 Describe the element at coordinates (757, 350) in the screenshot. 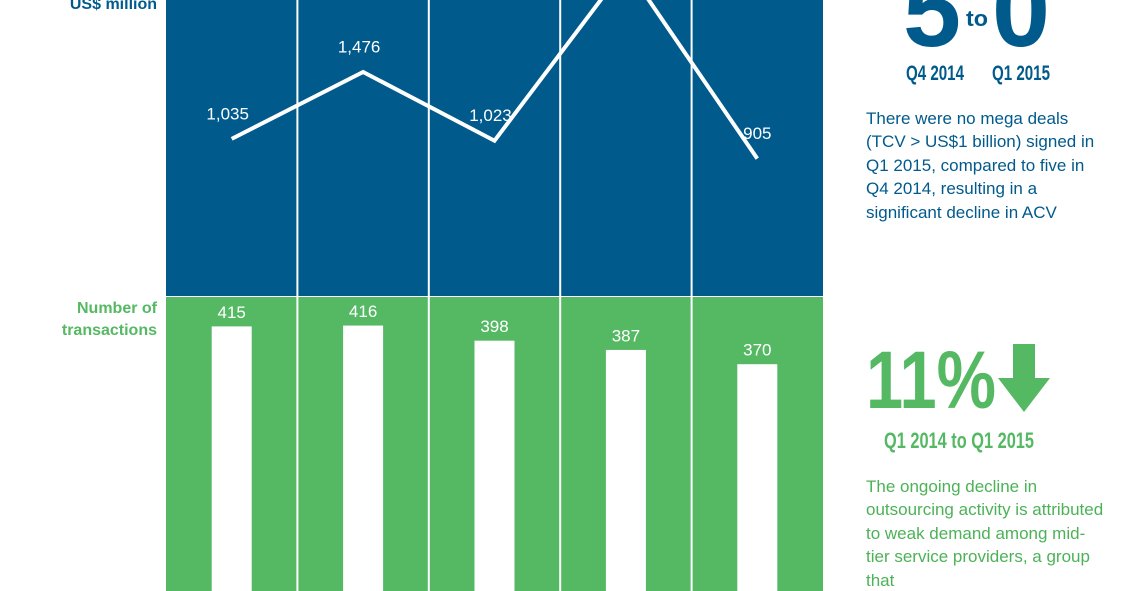

I see `data-label: 370` at that location.